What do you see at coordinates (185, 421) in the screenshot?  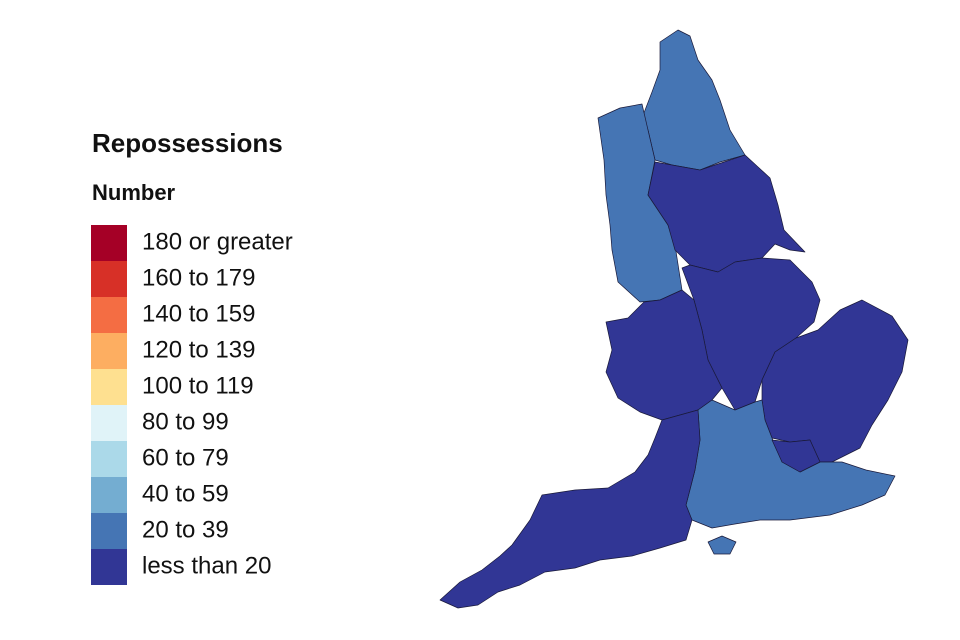 I see `legend-label: 80 to 99` at bounding box center [185, 421].